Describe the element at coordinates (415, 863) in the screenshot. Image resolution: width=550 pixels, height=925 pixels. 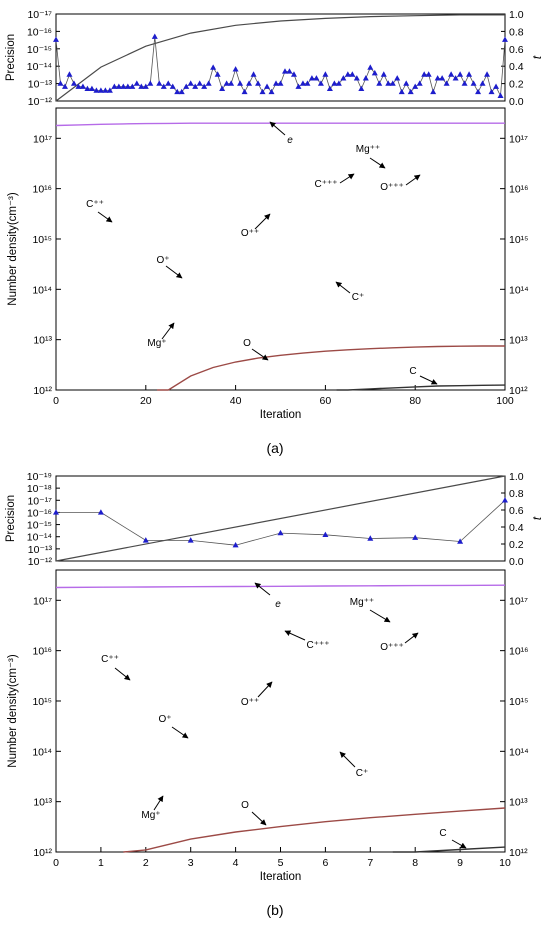
I see `x-tick-label: 8` at that location.